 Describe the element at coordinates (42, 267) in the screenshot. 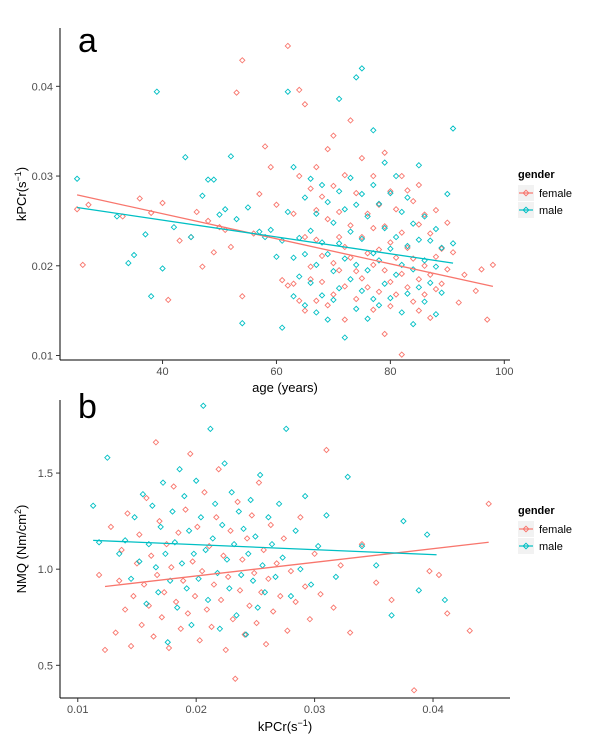

I see `y-tick-label: 0.02` at that location.